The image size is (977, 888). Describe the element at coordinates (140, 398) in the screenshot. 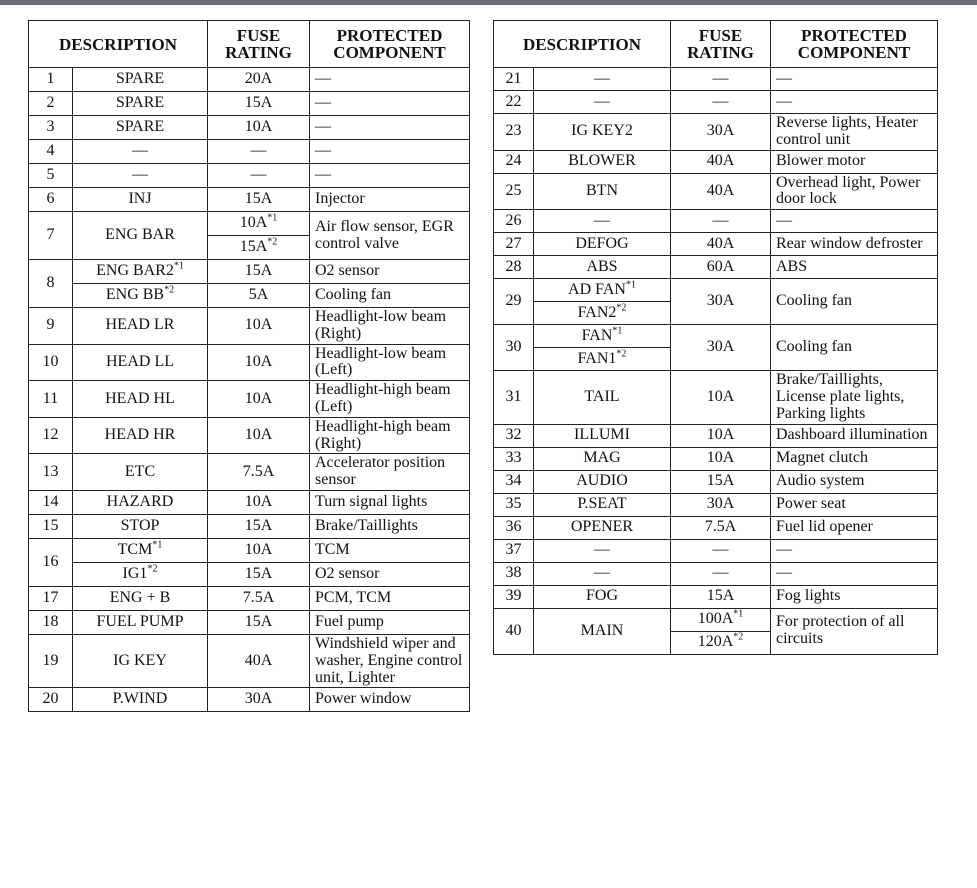

I see `cell-text: HEAD HL` at that location.